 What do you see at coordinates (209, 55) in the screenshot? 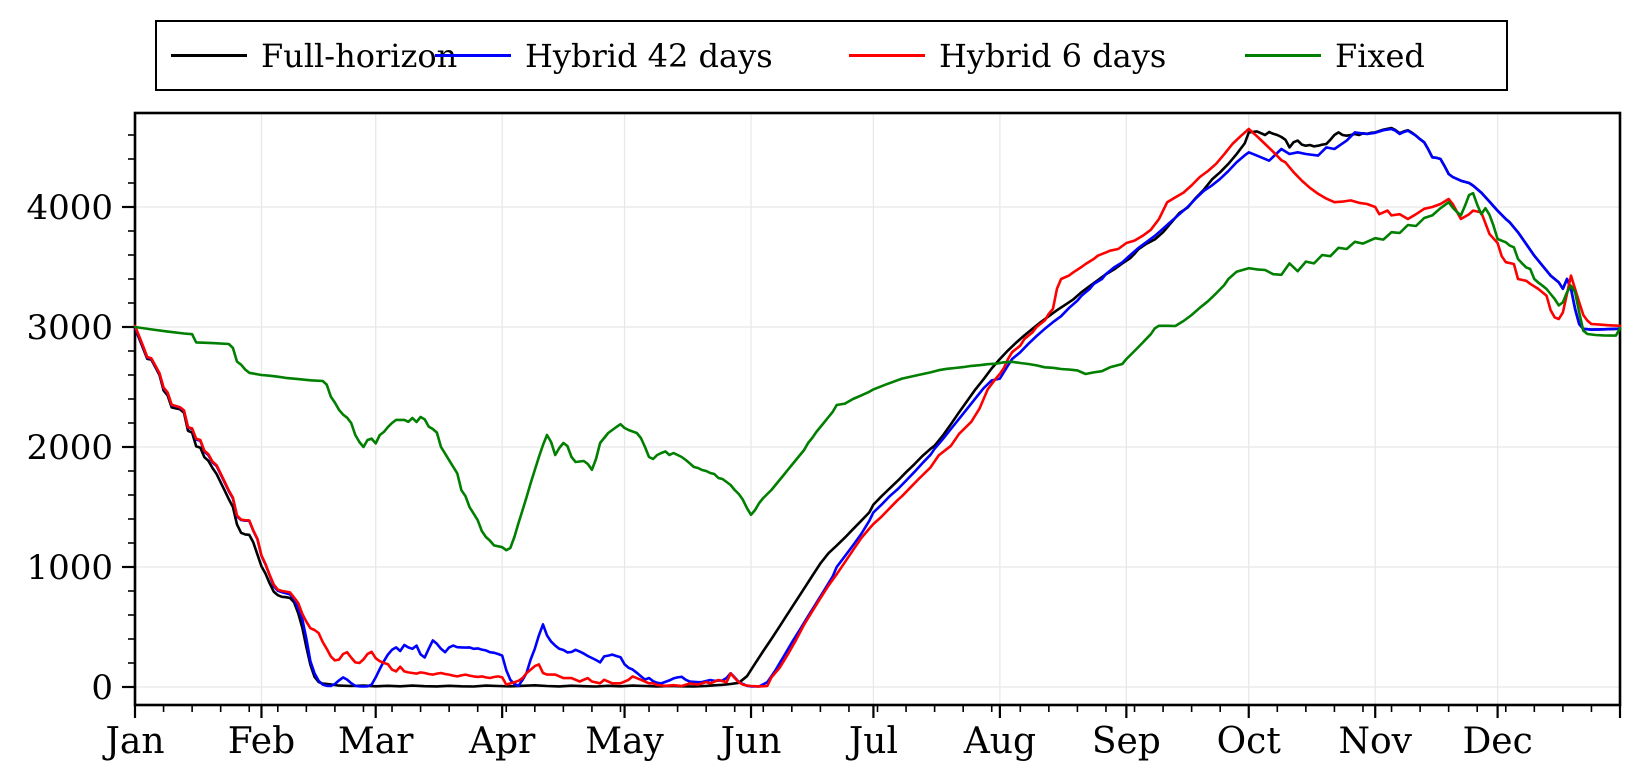
I see `legend-line-swatch-black` at bounding box center [209, 55].